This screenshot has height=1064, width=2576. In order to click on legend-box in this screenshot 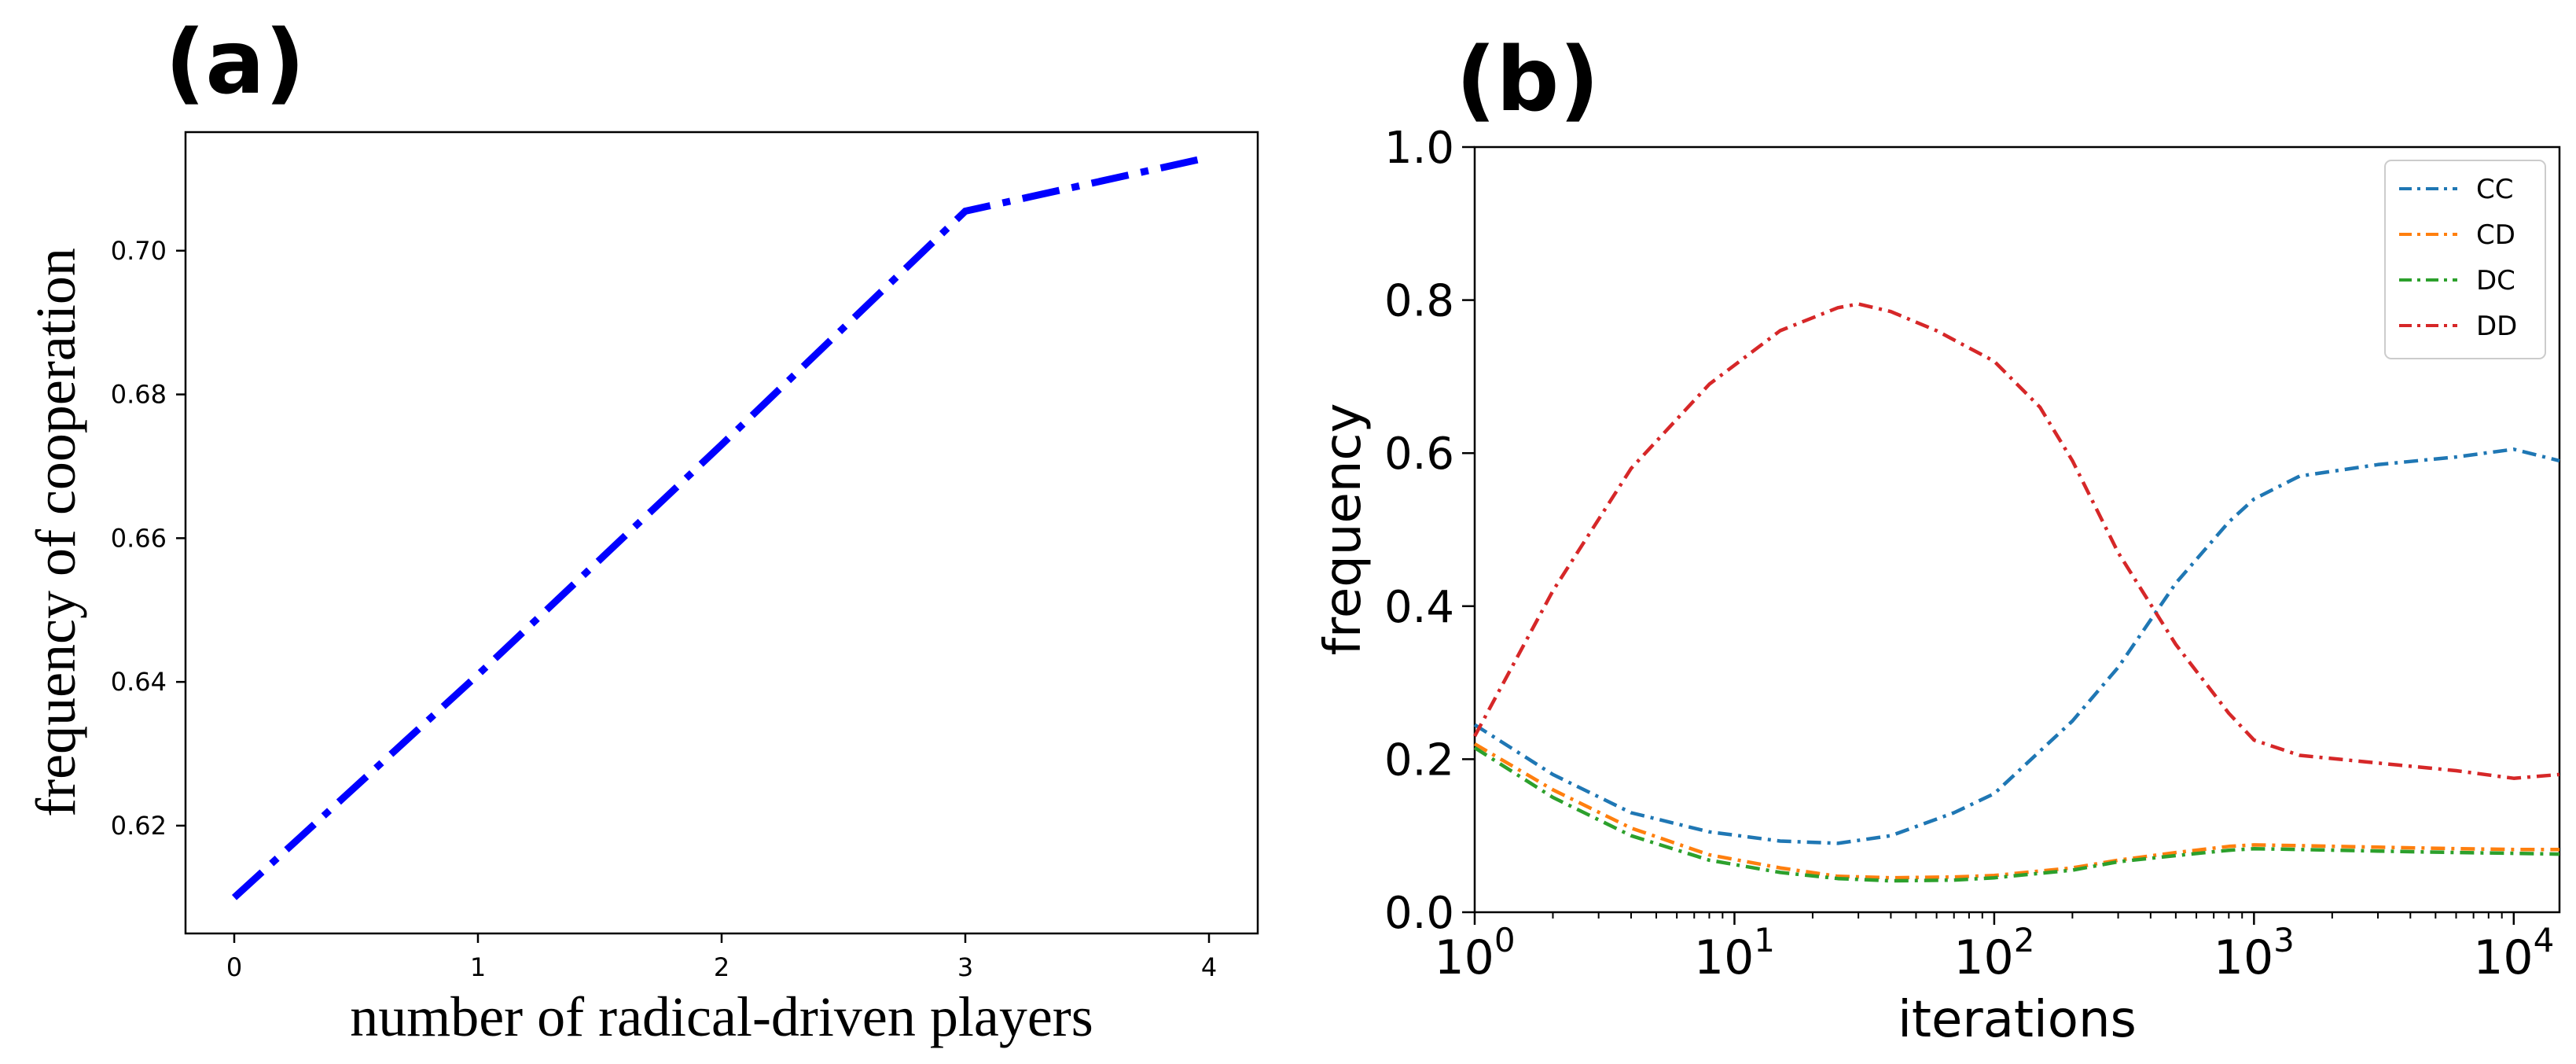, I will do `click(2465, 259)`.